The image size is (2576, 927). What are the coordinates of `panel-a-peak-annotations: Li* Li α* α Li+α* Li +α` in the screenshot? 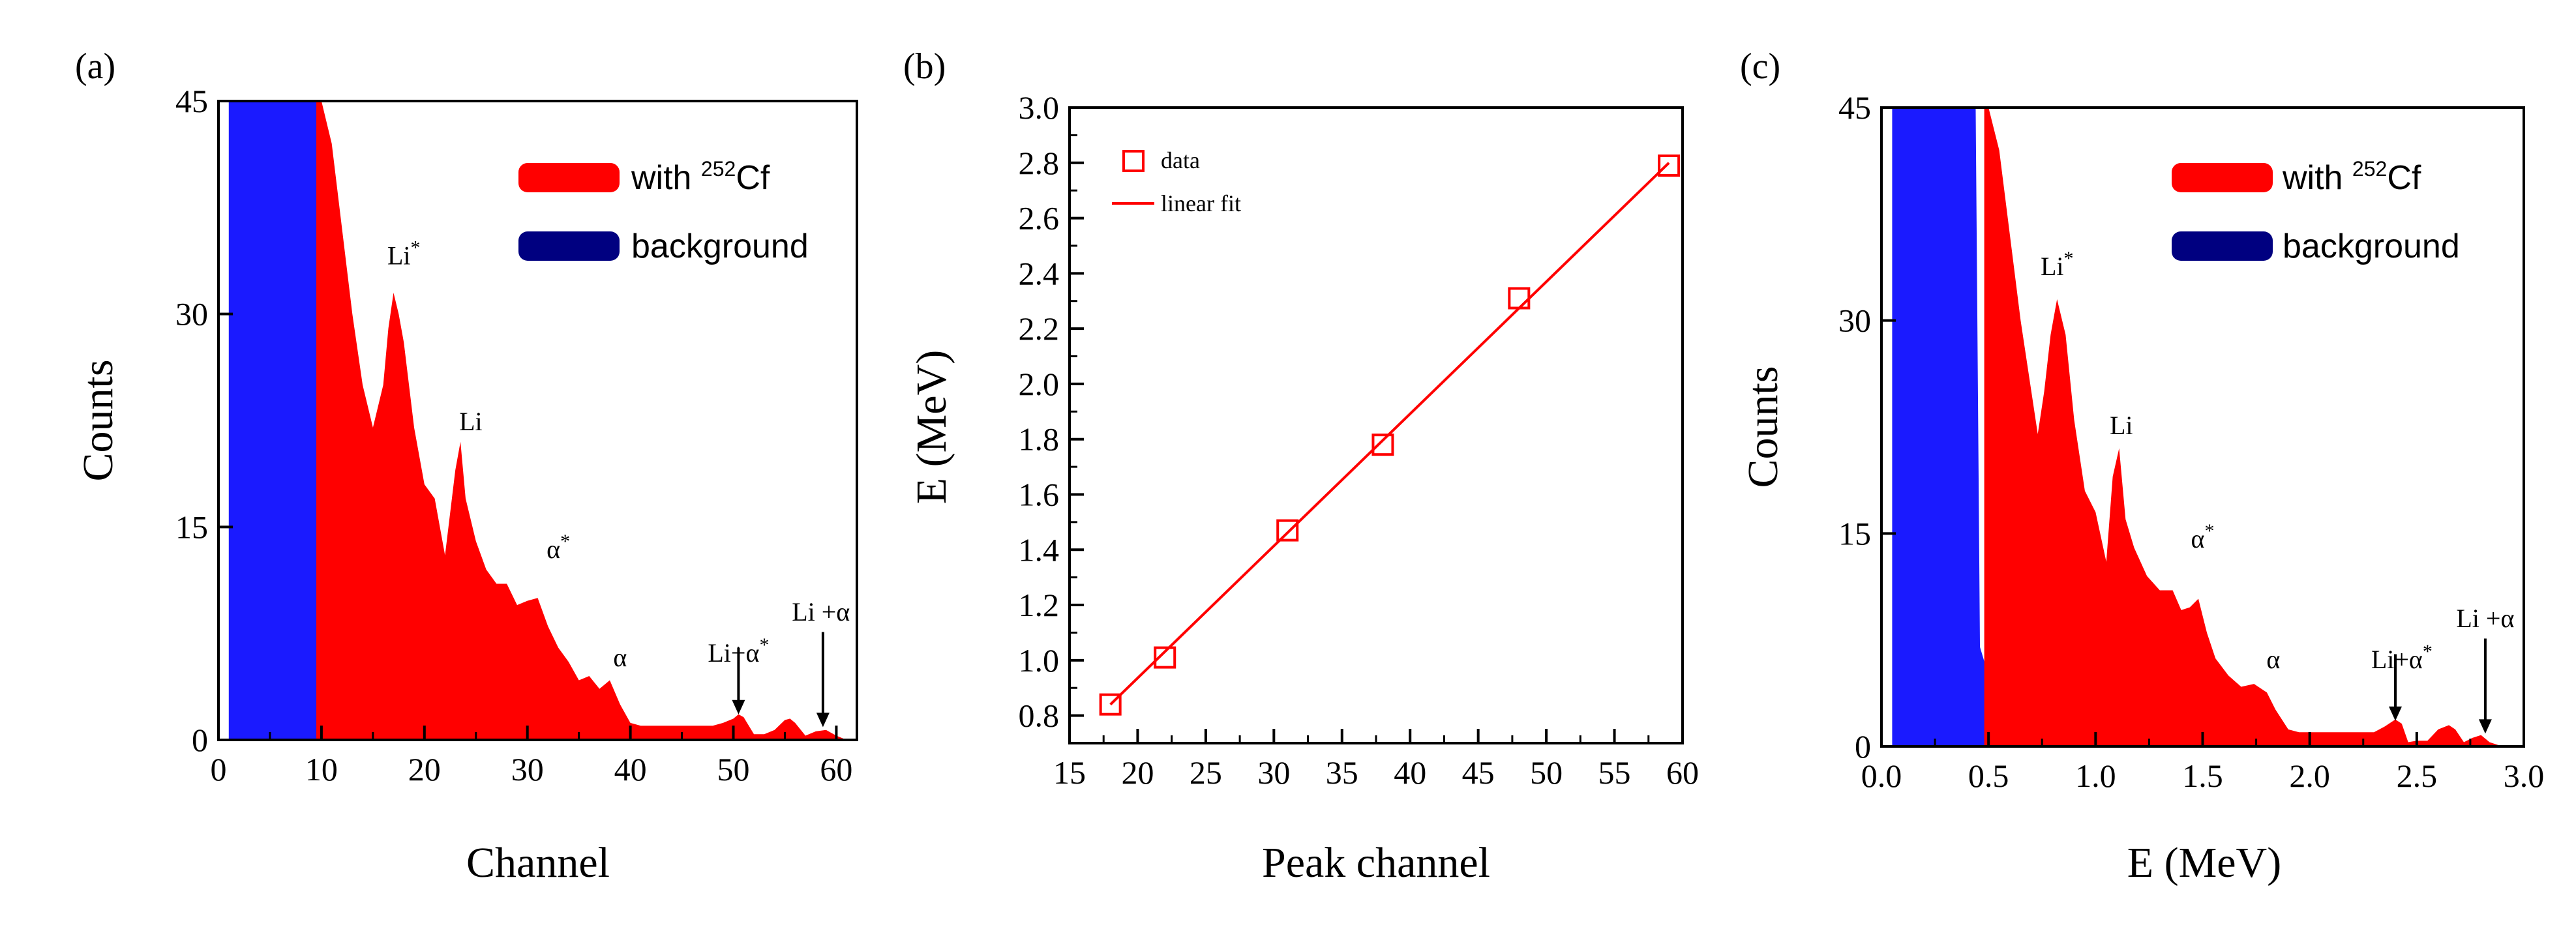 It's located at (618, 483).